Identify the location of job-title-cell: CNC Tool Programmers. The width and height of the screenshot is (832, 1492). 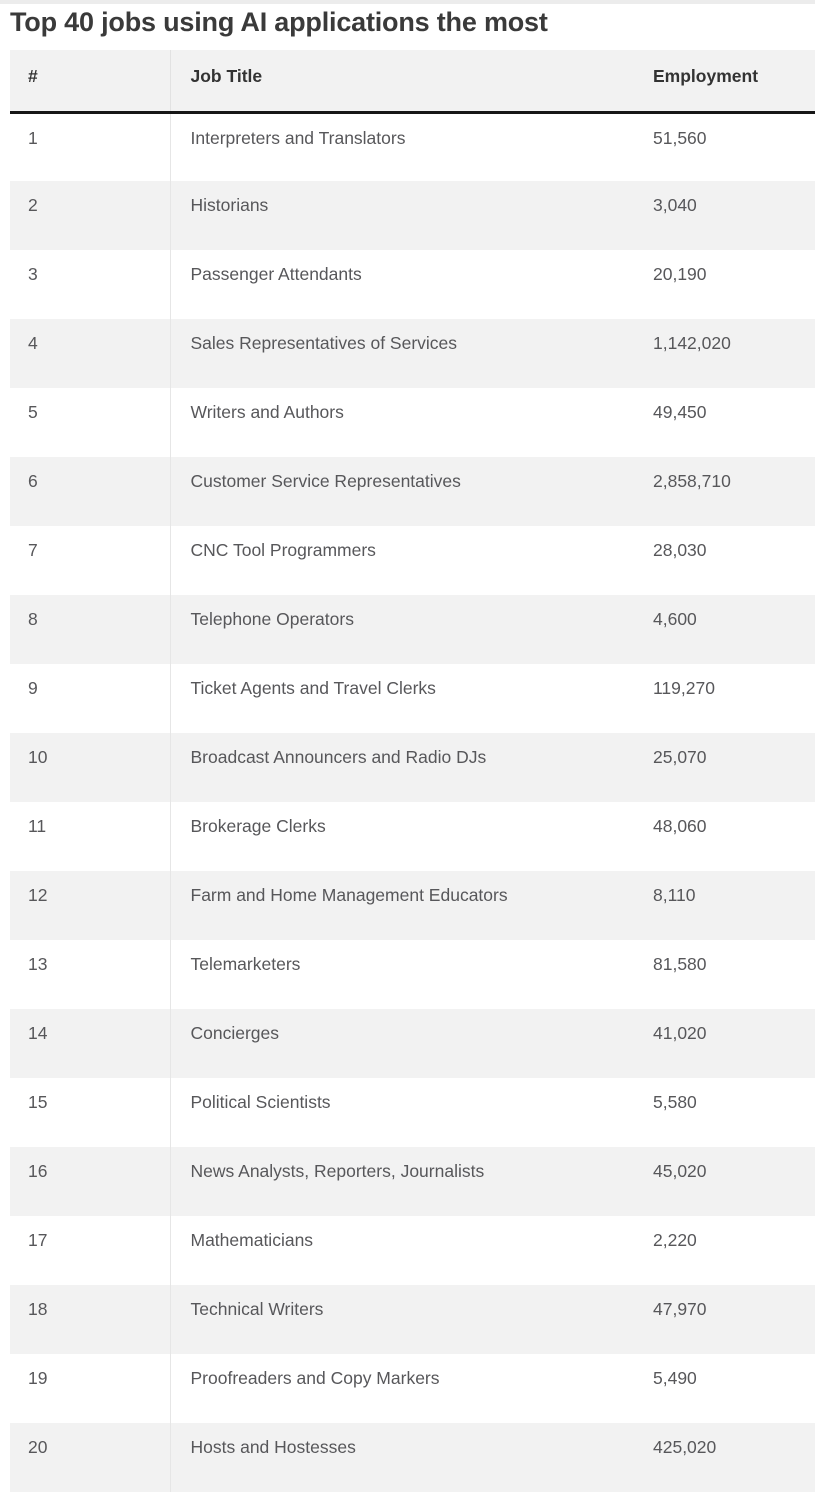
(283, 550).